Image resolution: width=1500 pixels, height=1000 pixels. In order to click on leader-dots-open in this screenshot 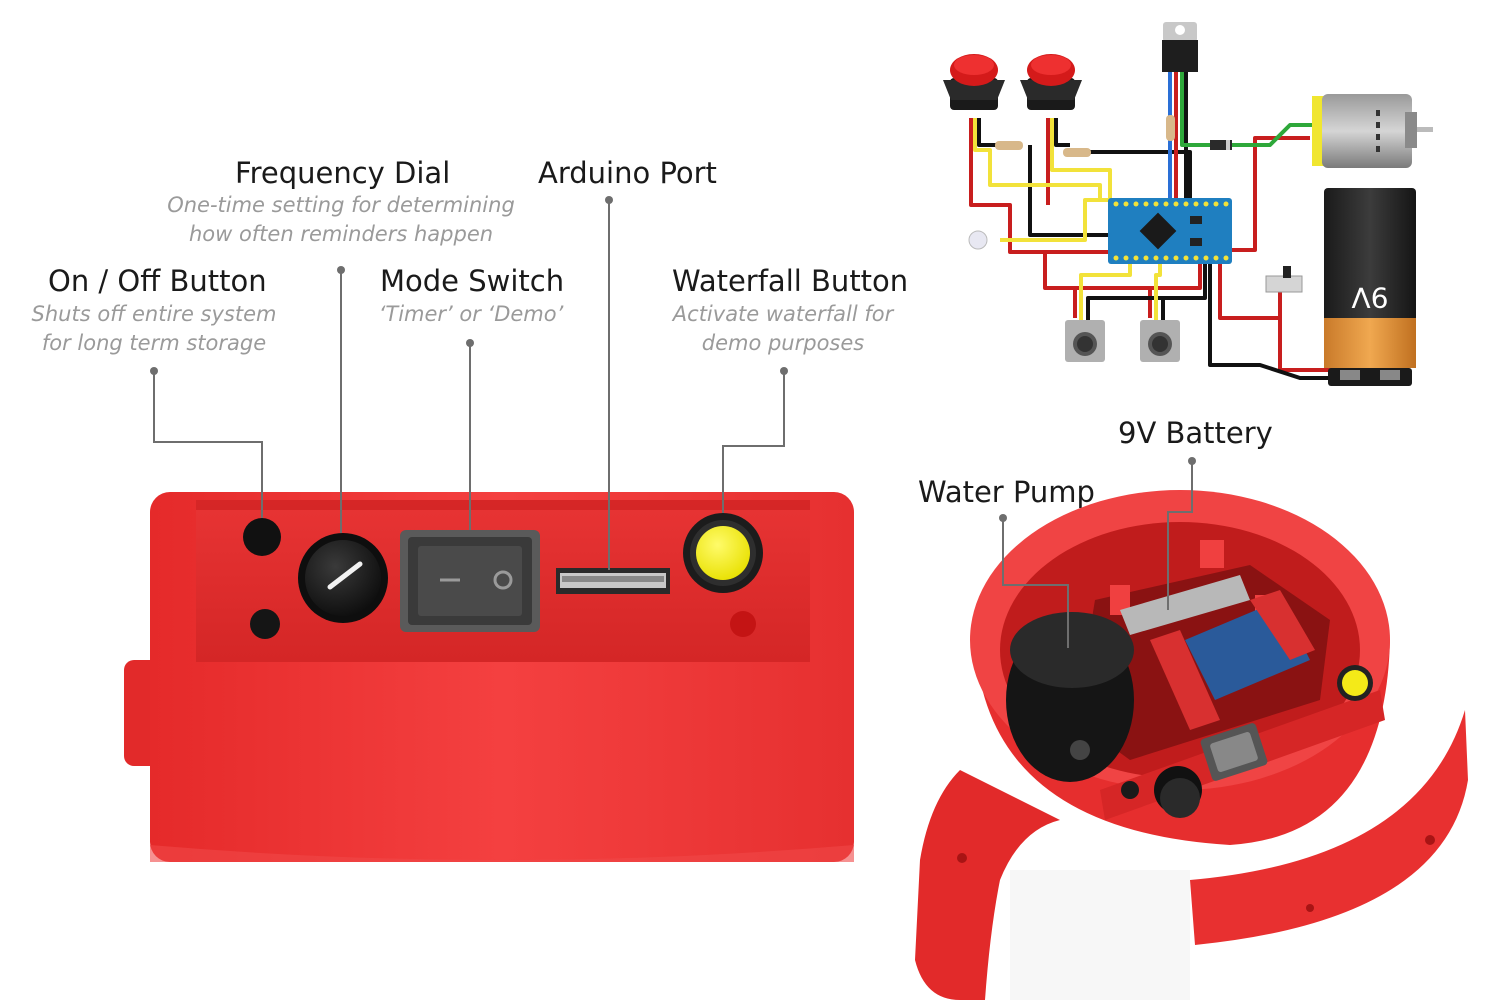, I will do `click(1097, 489)`.